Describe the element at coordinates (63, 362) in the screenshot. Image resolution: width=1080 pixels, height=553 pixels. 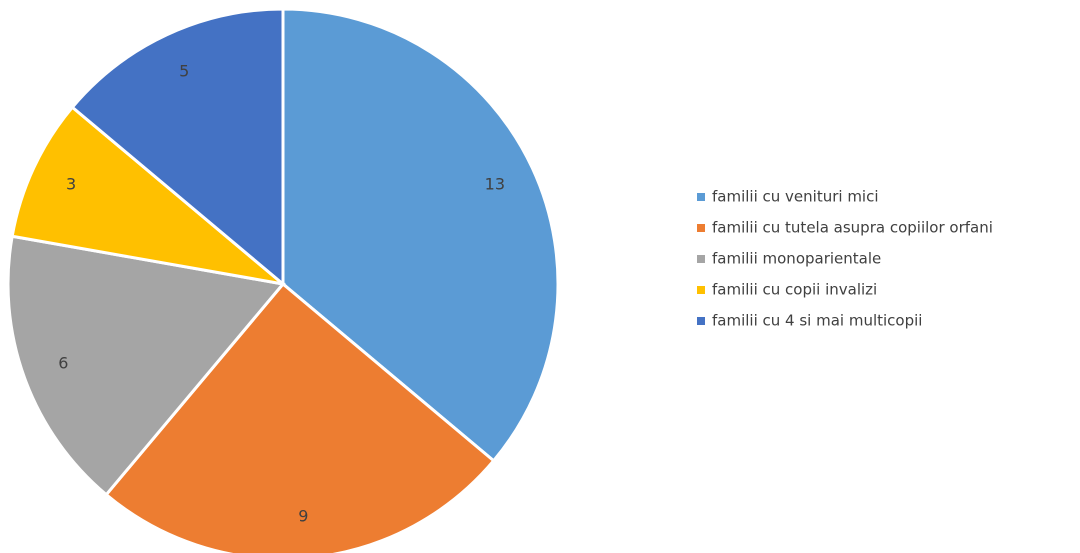
I see `data-label: 6` at that location.